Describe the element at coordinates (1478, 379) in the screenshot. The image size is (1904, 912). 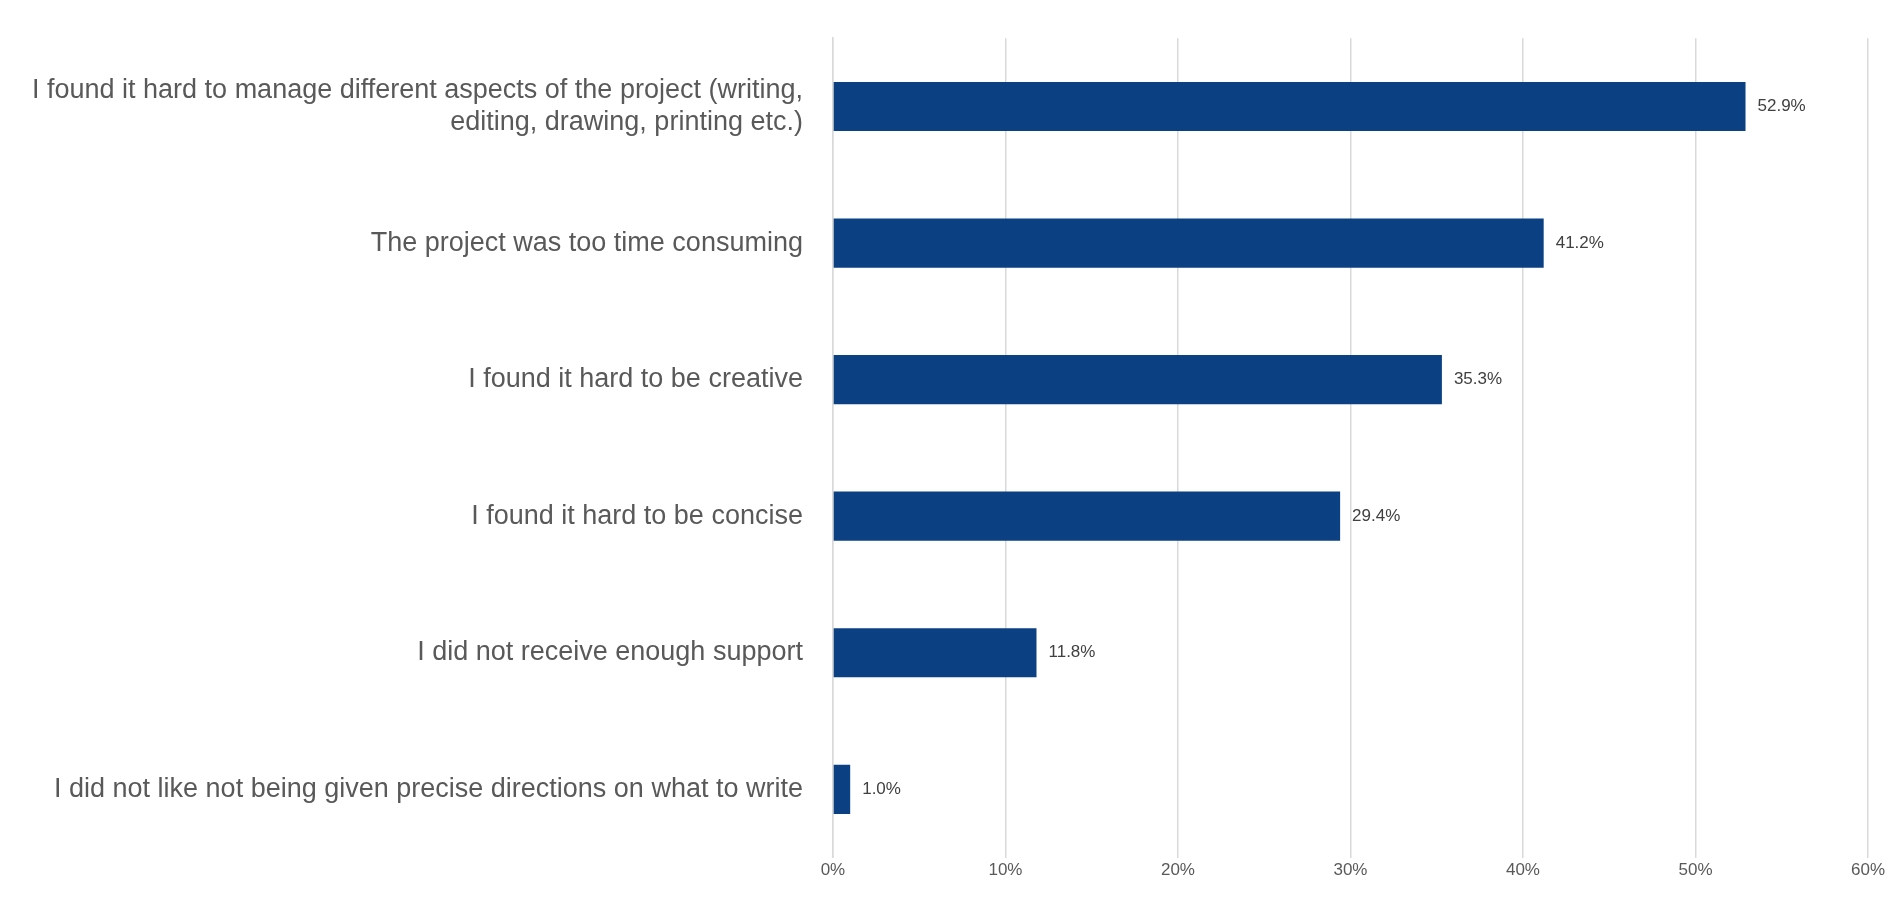
I see `data-label: 35.3%` at that location.